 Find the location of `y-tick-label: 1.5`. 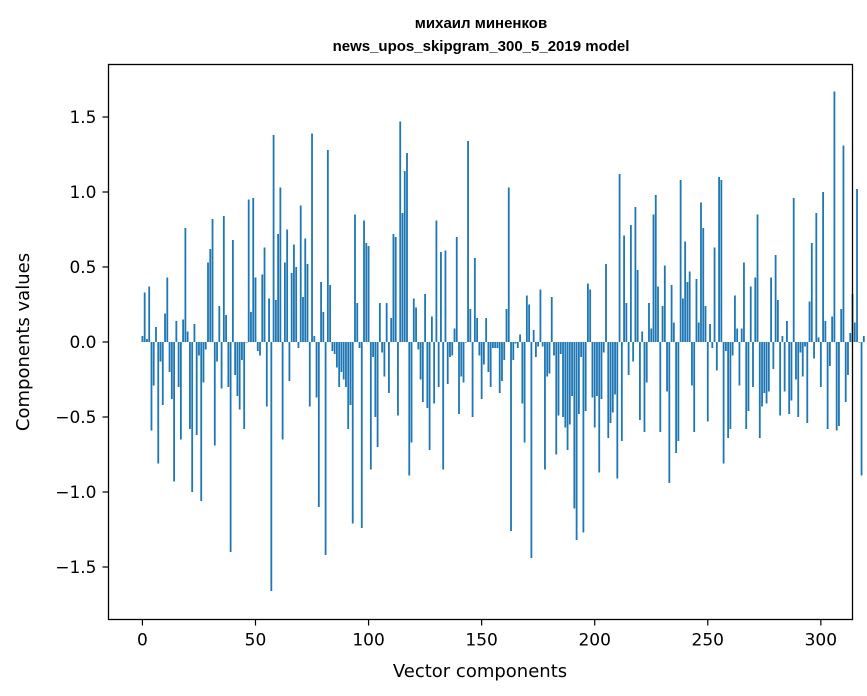

y-tick-label: 1.5 is located at coordinates (82, 118).